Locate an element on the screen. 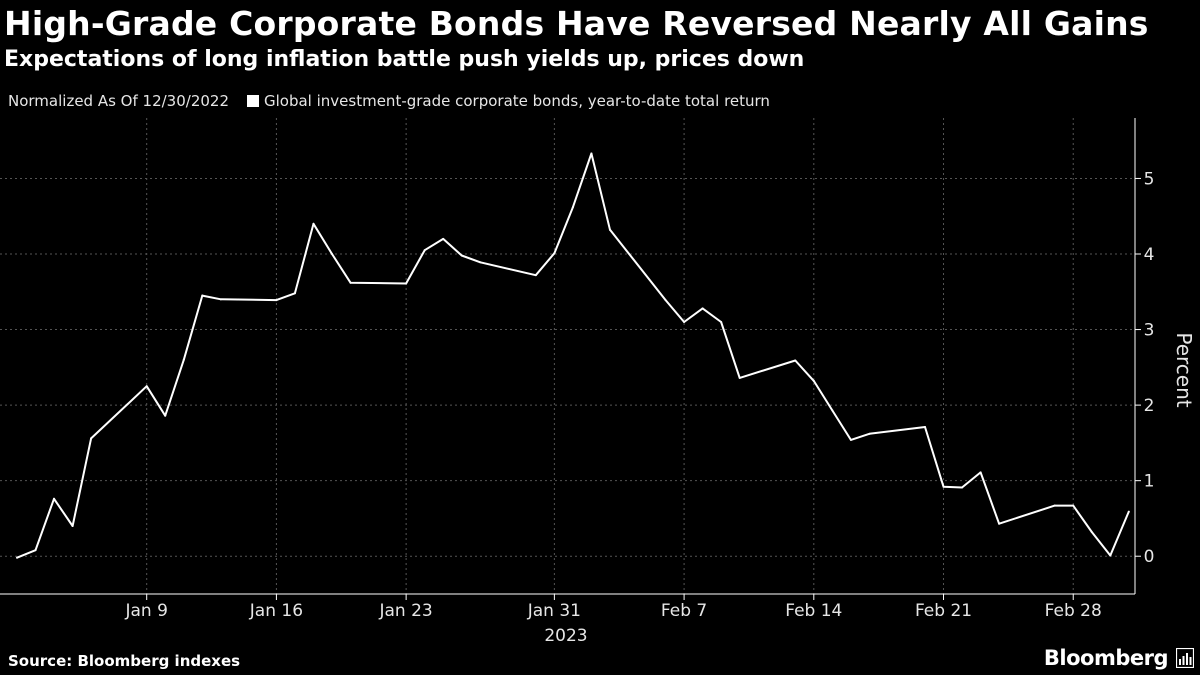  source-note: Source: Bloomberg indexes is located at coordinates (124, 661).